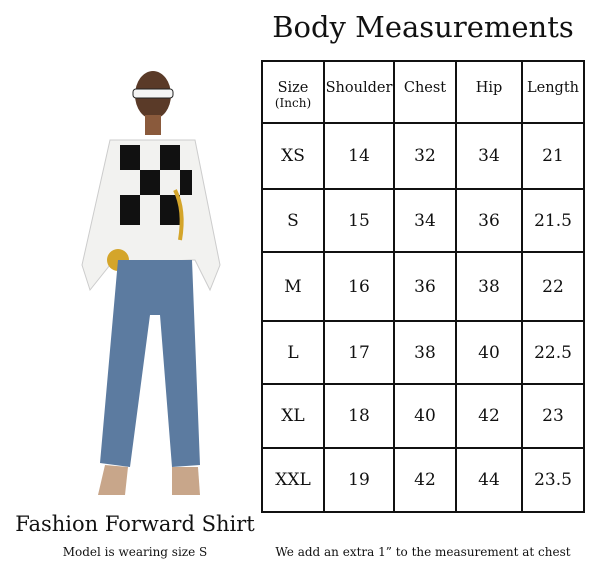 The width and height of the screenshot is (600, 570). What do you see at coordinates (293, 480) in the screenshot?
I see `cell-size: XXL` at bounding box center [293, 480].